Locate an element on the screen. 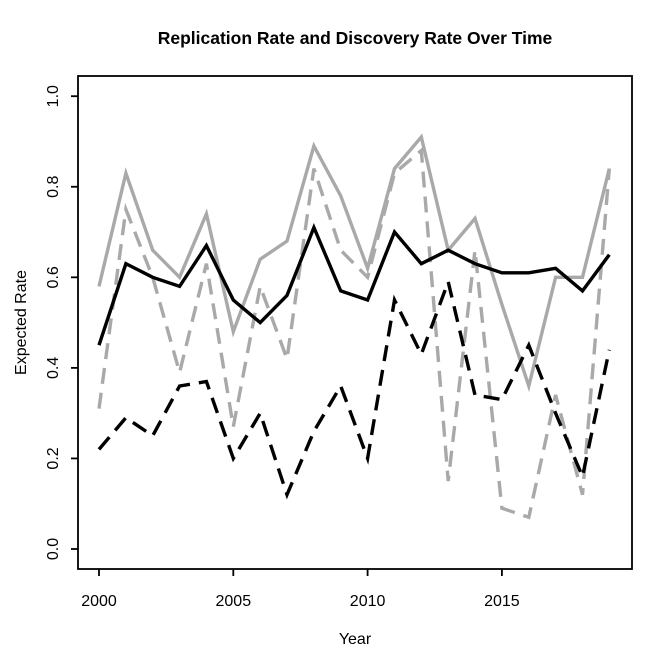 The width and height of the screenshot is (672, 671). y-axis-label: Expected Rate is located at coordinates (21, 322).